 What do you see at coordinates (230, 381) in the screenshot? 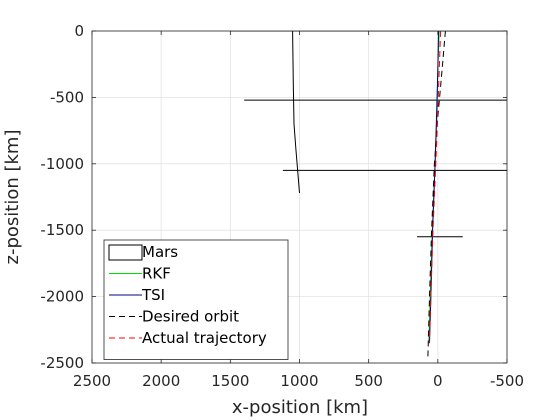
I see `x-tick-label: 1500` at bounding box center [230, 381].